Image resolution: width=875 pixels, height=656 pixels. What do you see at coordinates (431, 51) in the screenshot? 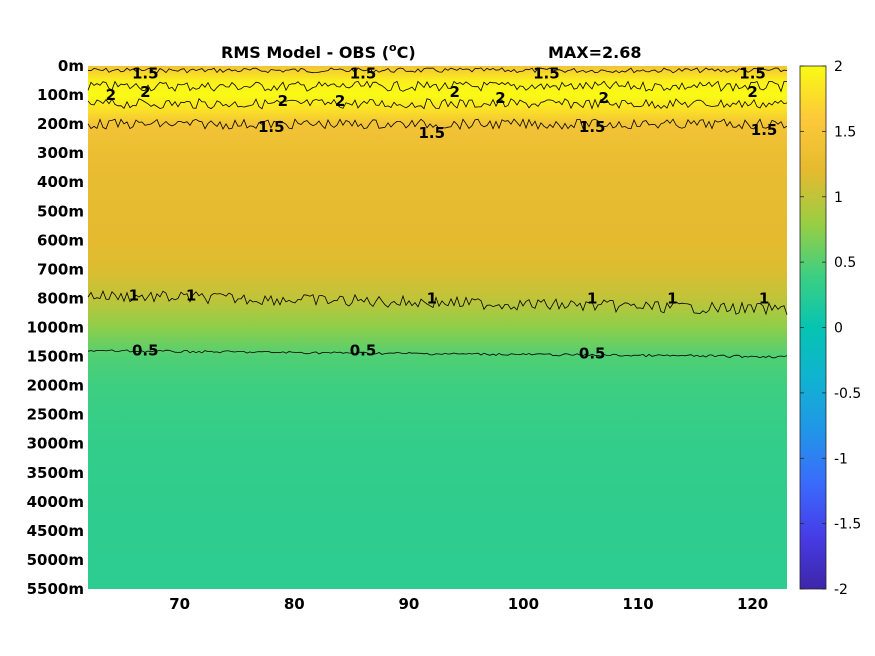
I see `title-group: RMS Model - OBS (oC) MAX=2.68` at bounding box center [431, 51].